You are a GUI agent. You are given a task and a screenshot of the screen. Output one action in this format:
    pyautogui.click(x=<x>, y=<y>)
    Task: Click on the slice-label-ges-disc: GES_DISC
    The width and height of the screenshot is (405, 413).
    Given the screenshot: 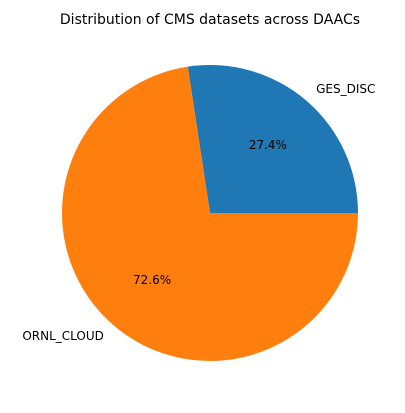 What is the action you would take?
    pyautogui.click(x=345, y=89)
    